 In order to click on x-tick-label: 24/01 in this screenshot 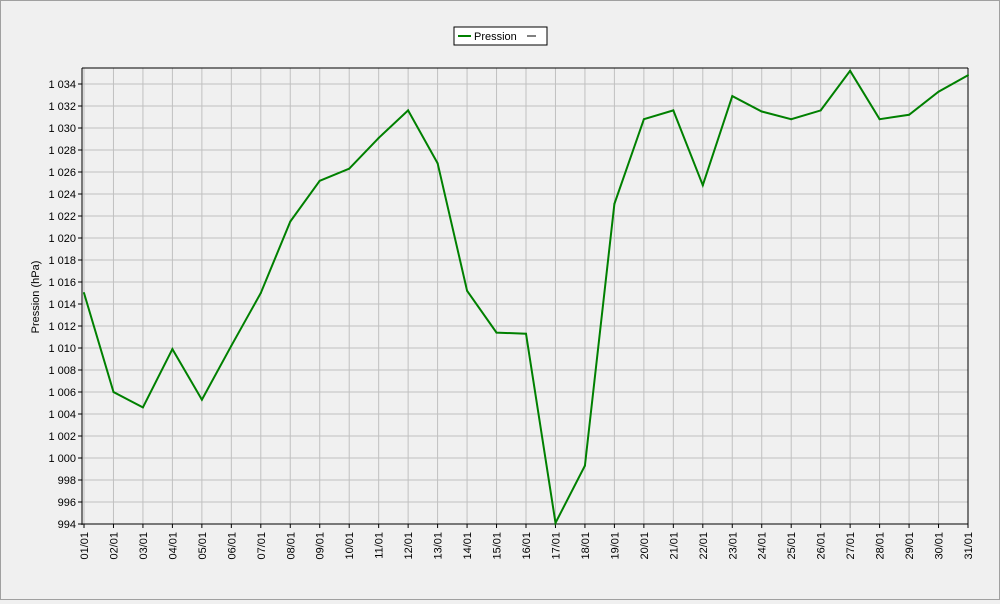, I will do `click(763, 546)`.